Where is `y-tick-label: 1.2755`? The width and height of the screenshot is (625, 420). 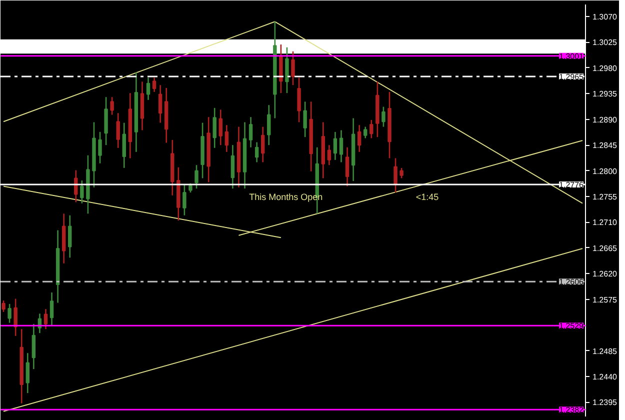 y-tick-label: 1.2755 is located at coordinates (605, 197).